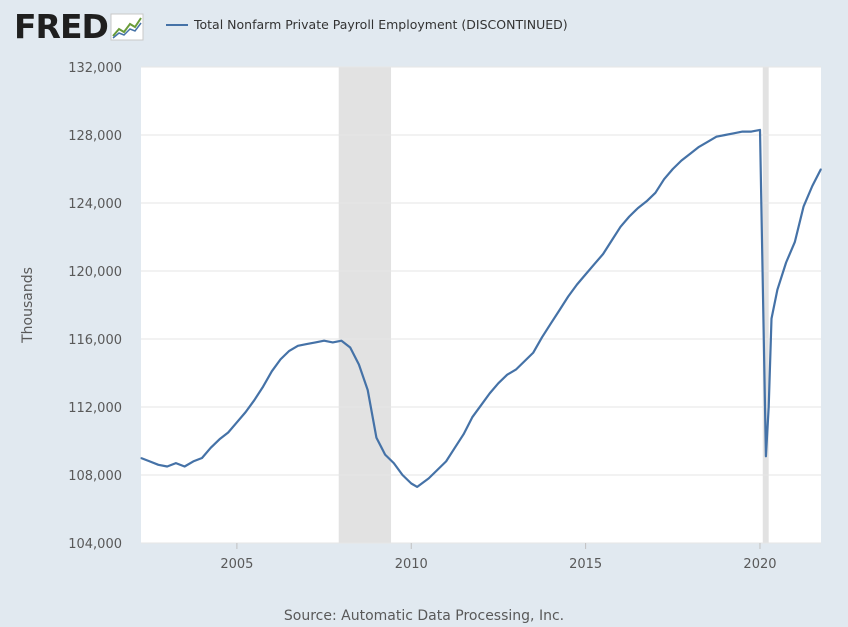  Describe the element at coordinates (411, 564) in the screenshot. I see `x-tick-label: 2010` at that location.